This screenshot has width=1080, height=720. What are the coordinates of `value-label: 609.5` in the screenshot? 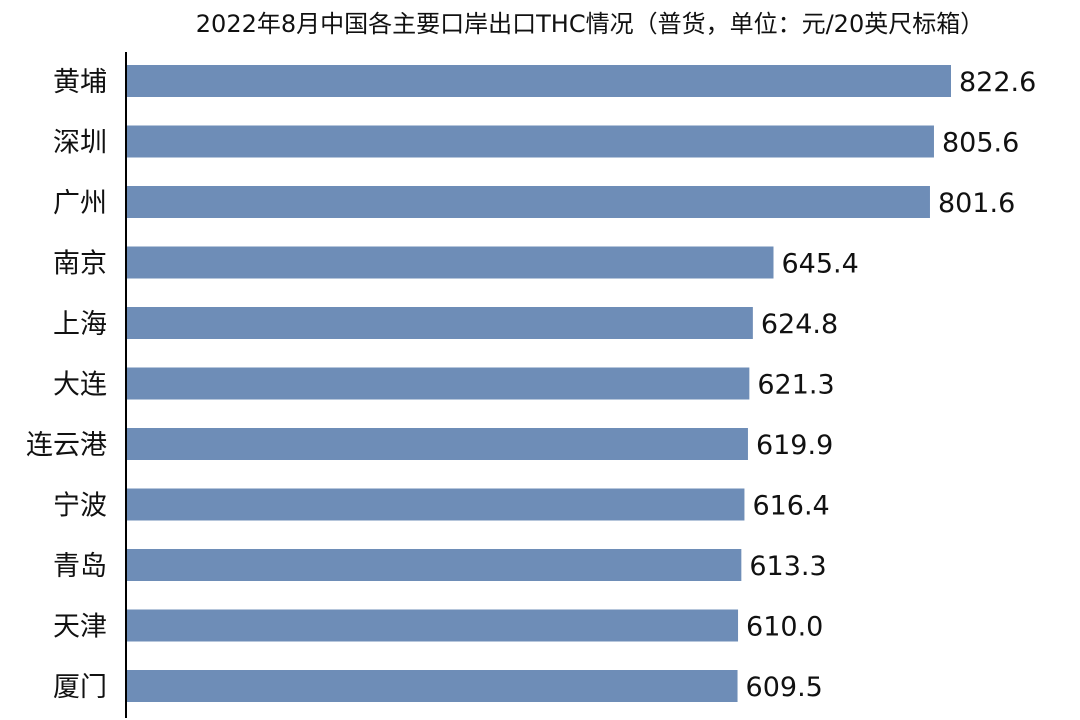 It's located at (784, 687).